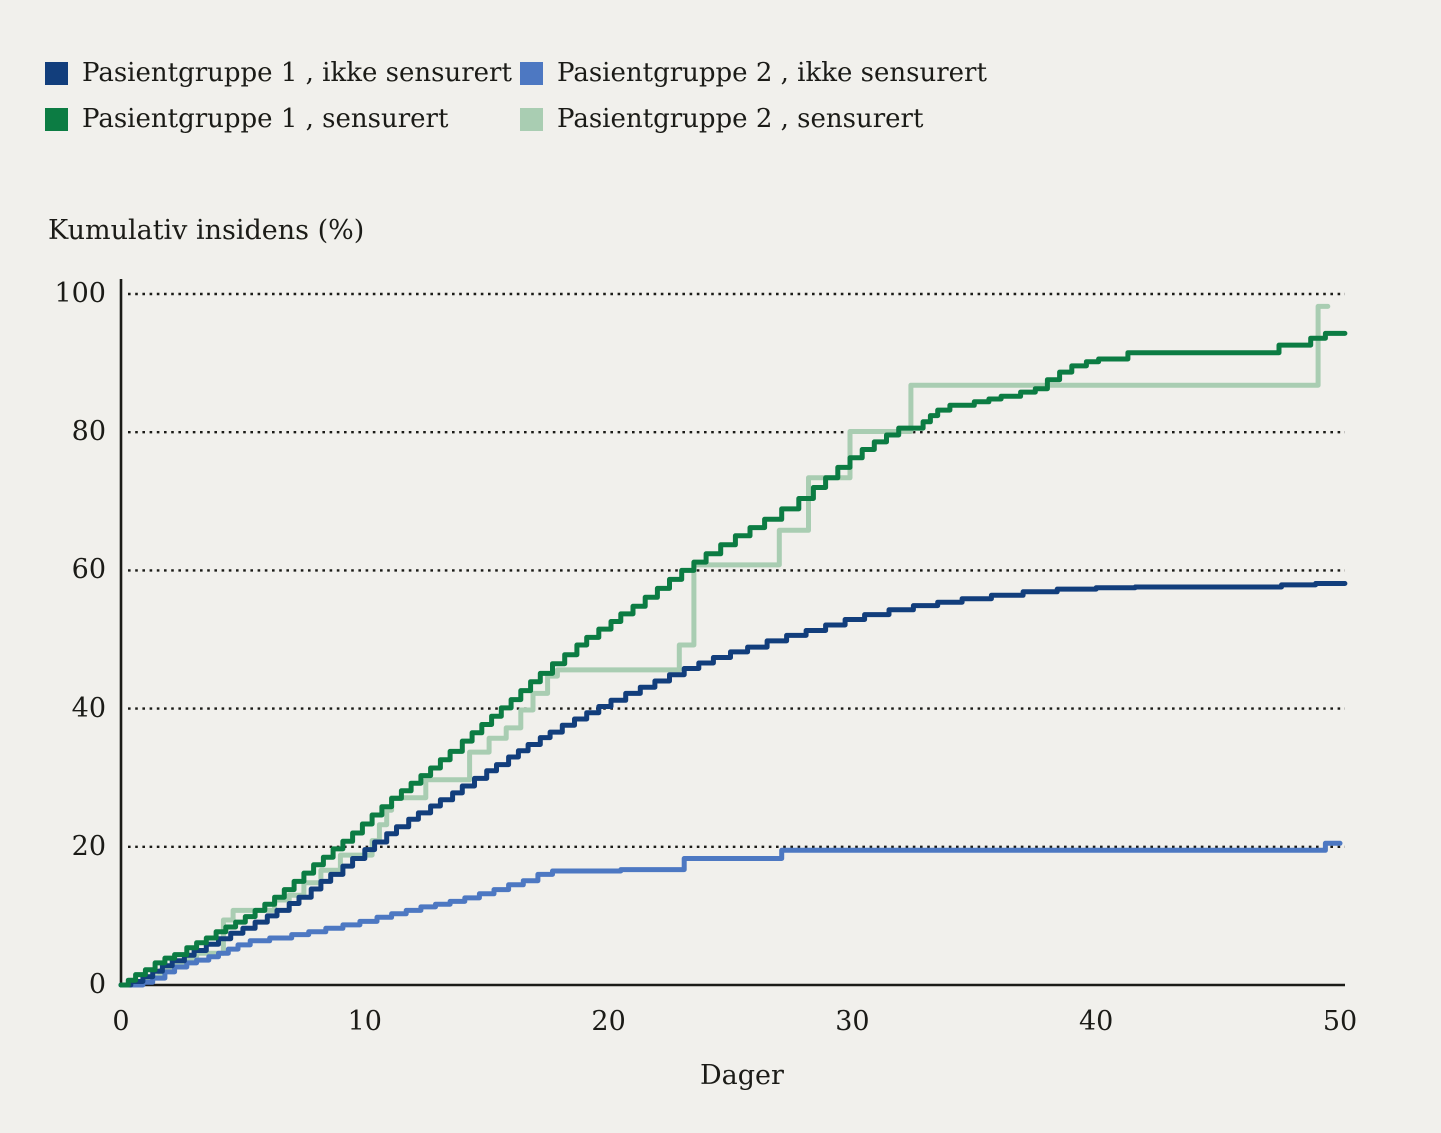 The height and width of the screenshot is (1133, 1441). Describe the element at coordinates (88, 708) in the screenshot. I see `y-tick-label-40: 40` at that location.